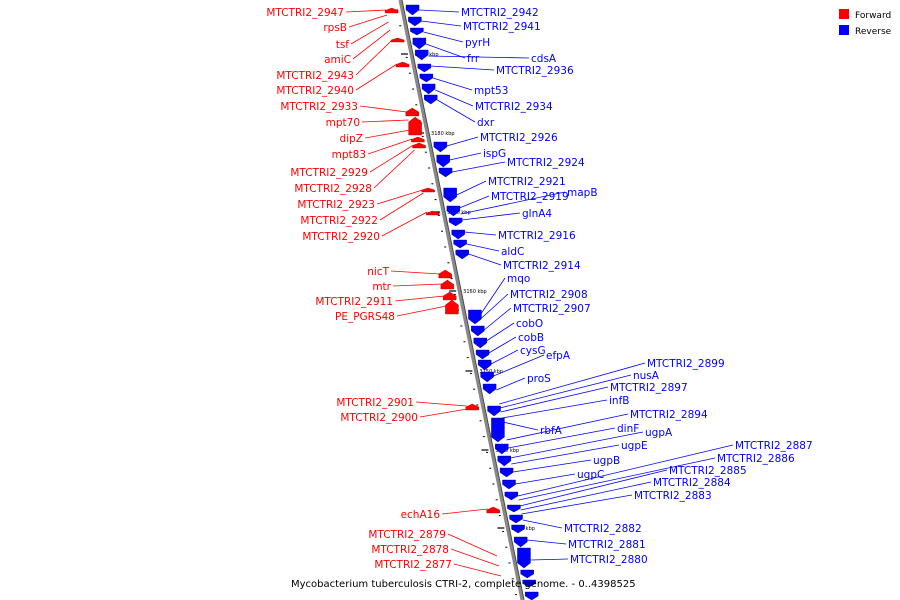 This screenshot has height=600, width=900. Describe the element at coordinates (546, 163) in the screenshot. I see `gene-label: MTCTRI2_2924` at that location.